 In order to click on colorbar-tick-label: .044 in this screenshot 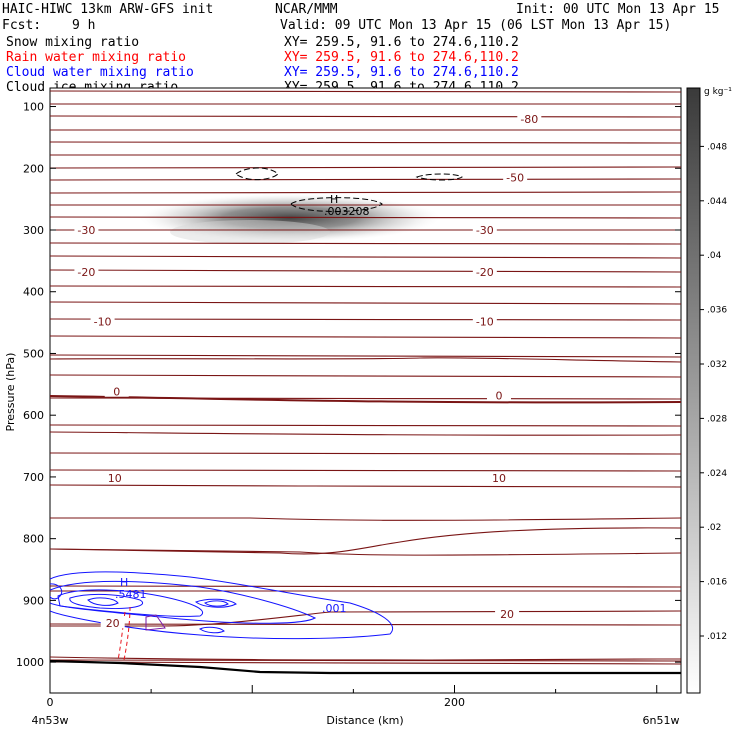, I will do `click(717, 202)`.